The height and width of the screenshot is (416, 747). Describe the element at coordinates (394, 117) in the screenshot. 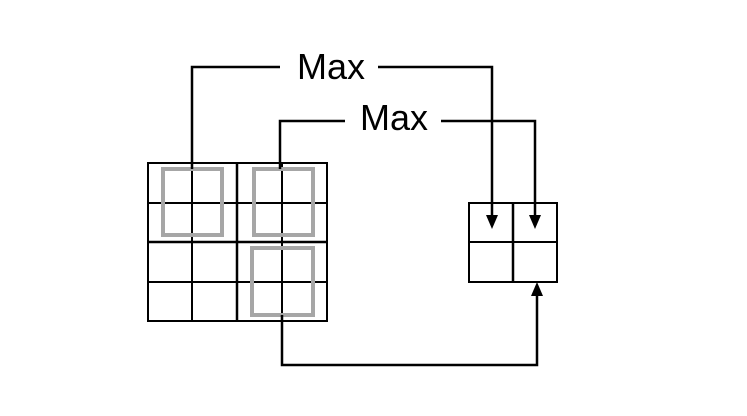

I see `label-max-middle: Max` at that location.